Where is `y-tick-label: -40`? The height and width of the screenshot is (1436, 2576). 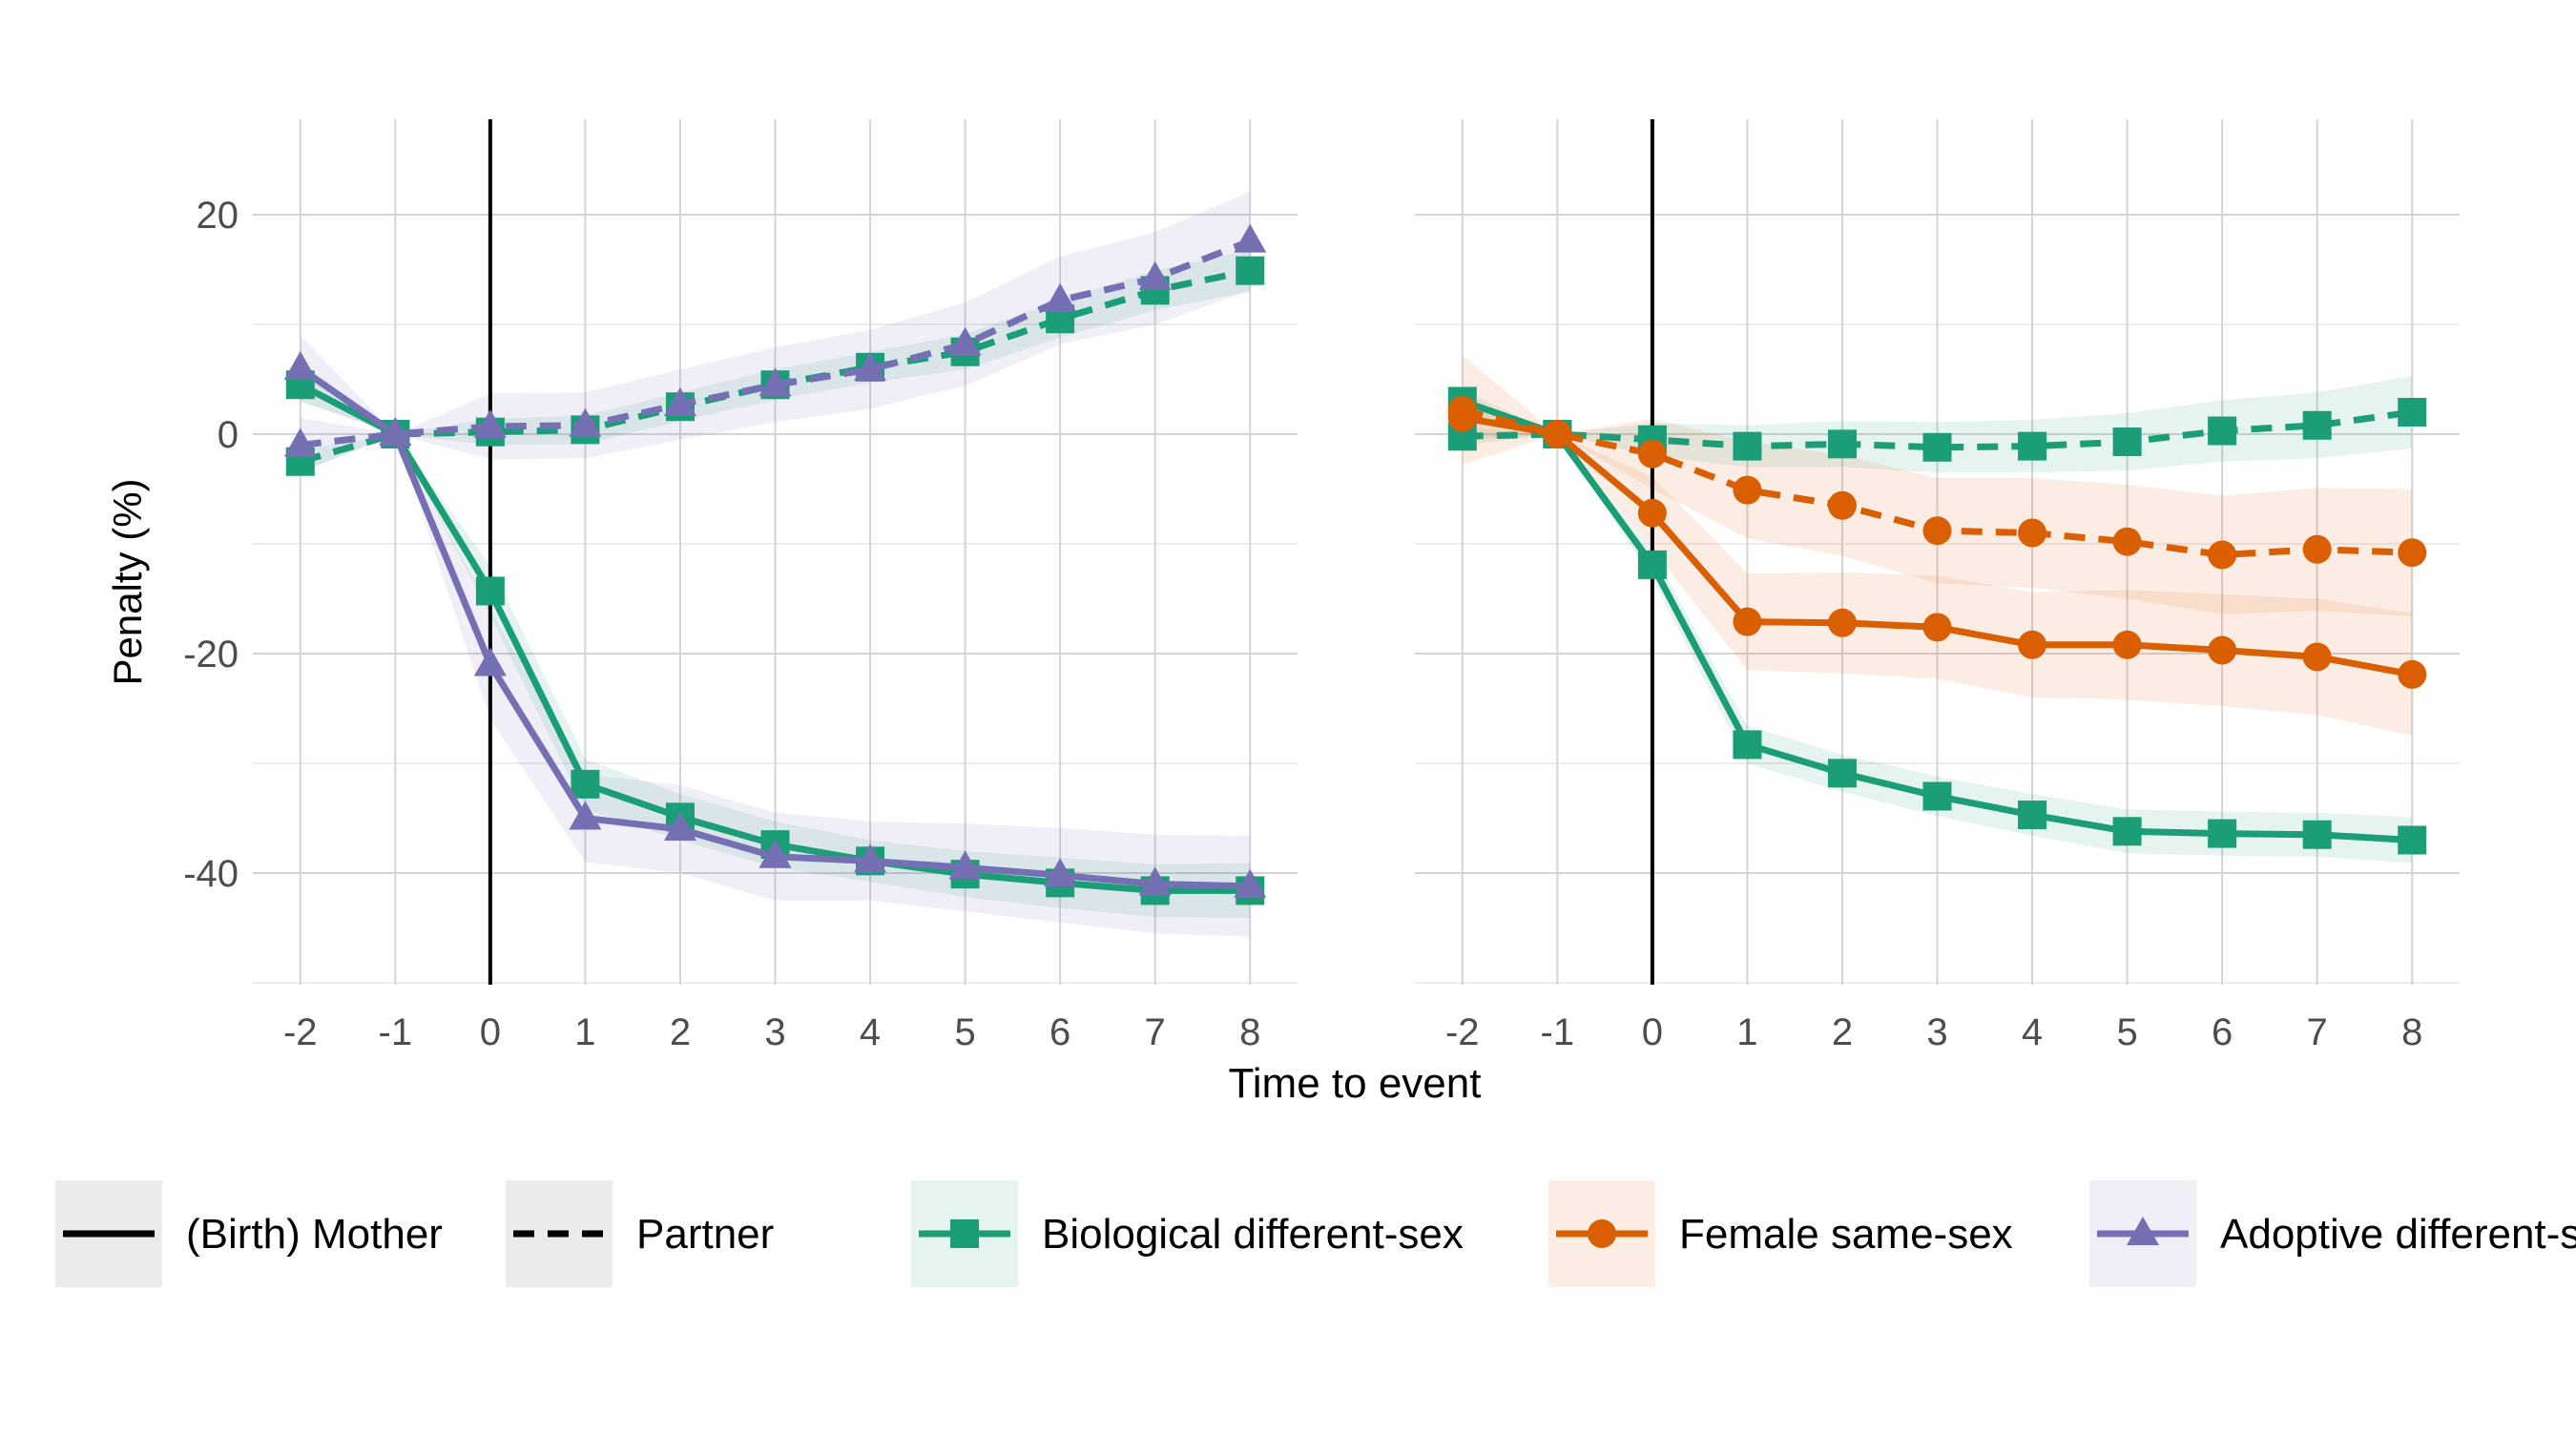 y-tick-label: -40 is located at coordinates (211, 874).